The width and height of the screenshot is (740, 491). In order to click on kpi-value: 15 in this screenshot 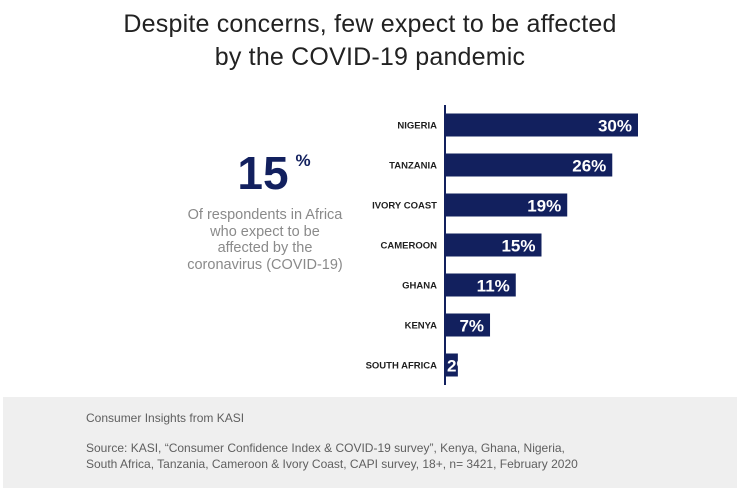, I will do `click(263, 173)`.